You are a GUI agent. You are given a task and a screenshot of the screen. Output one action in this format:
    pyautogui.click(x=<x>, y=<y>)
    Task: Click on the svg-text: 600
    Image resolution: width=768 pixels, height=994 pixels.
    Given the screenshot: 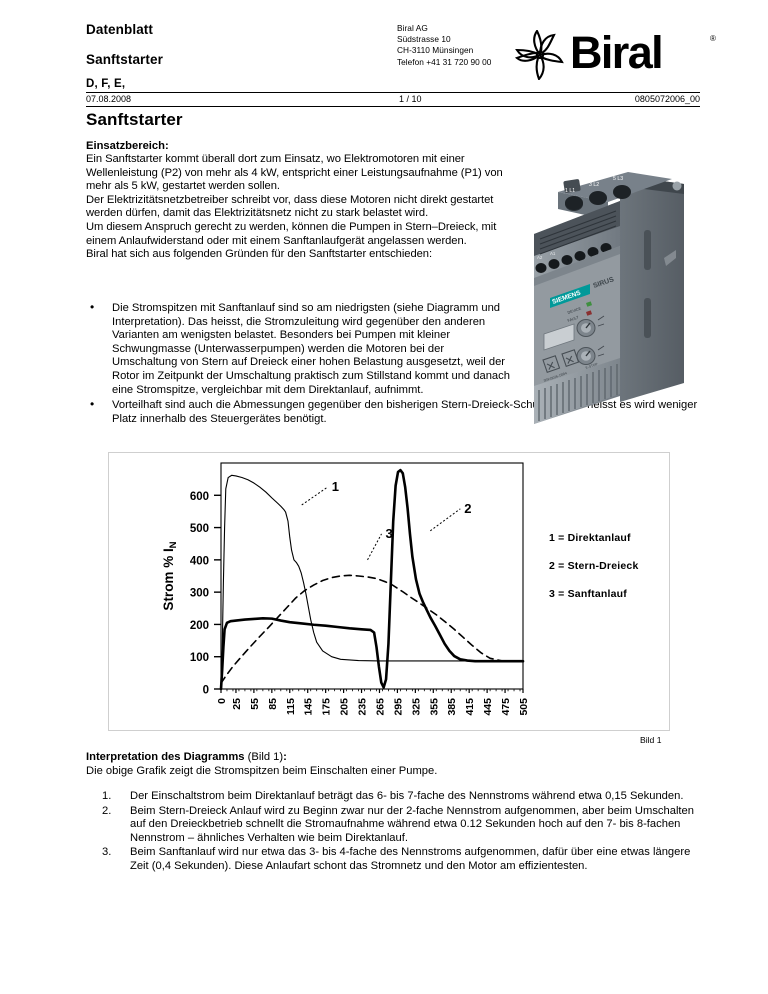 What is the action you would take?
    pyautogui.click(x=199, y=497)
    